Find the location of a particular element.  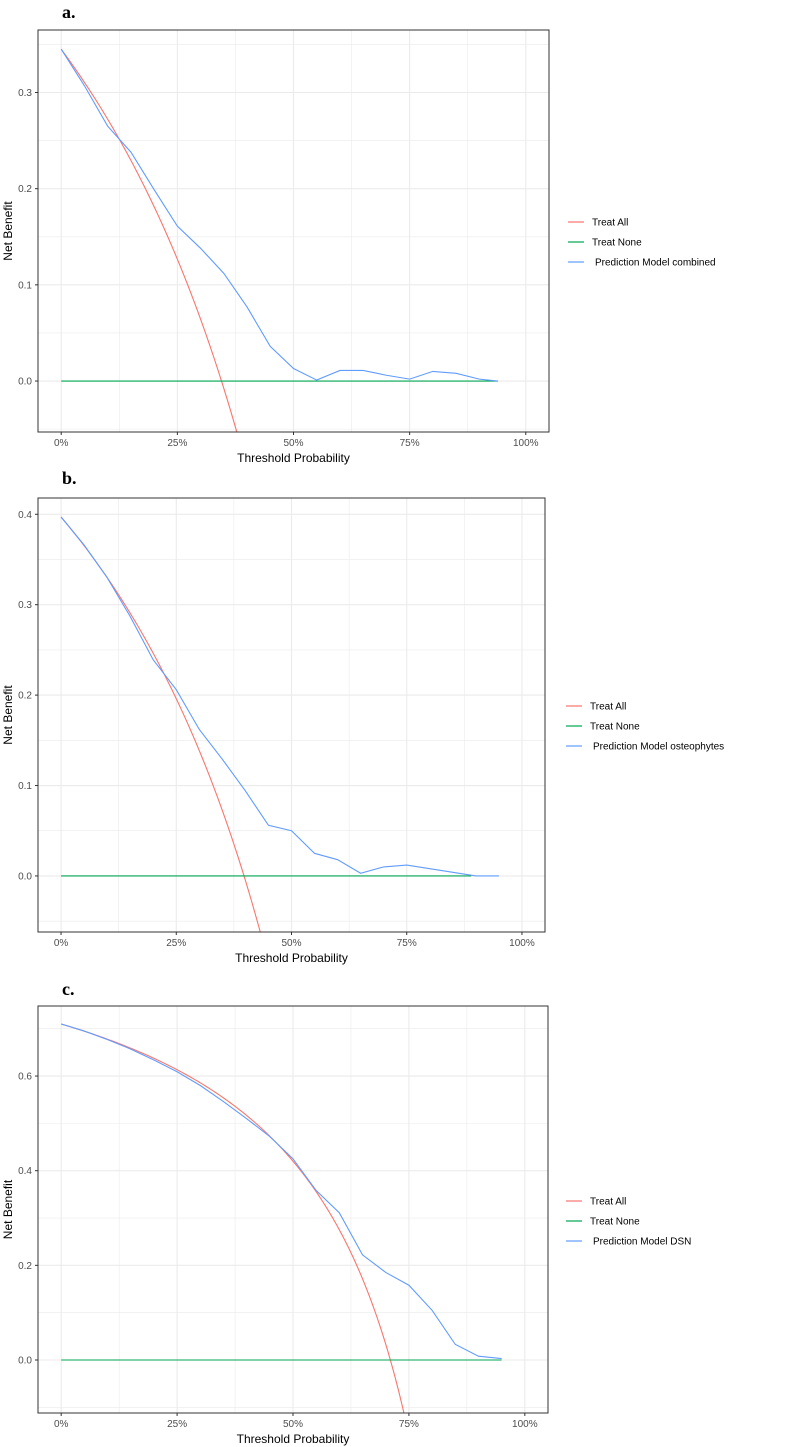

series-group is located at coordinates (279, 240).